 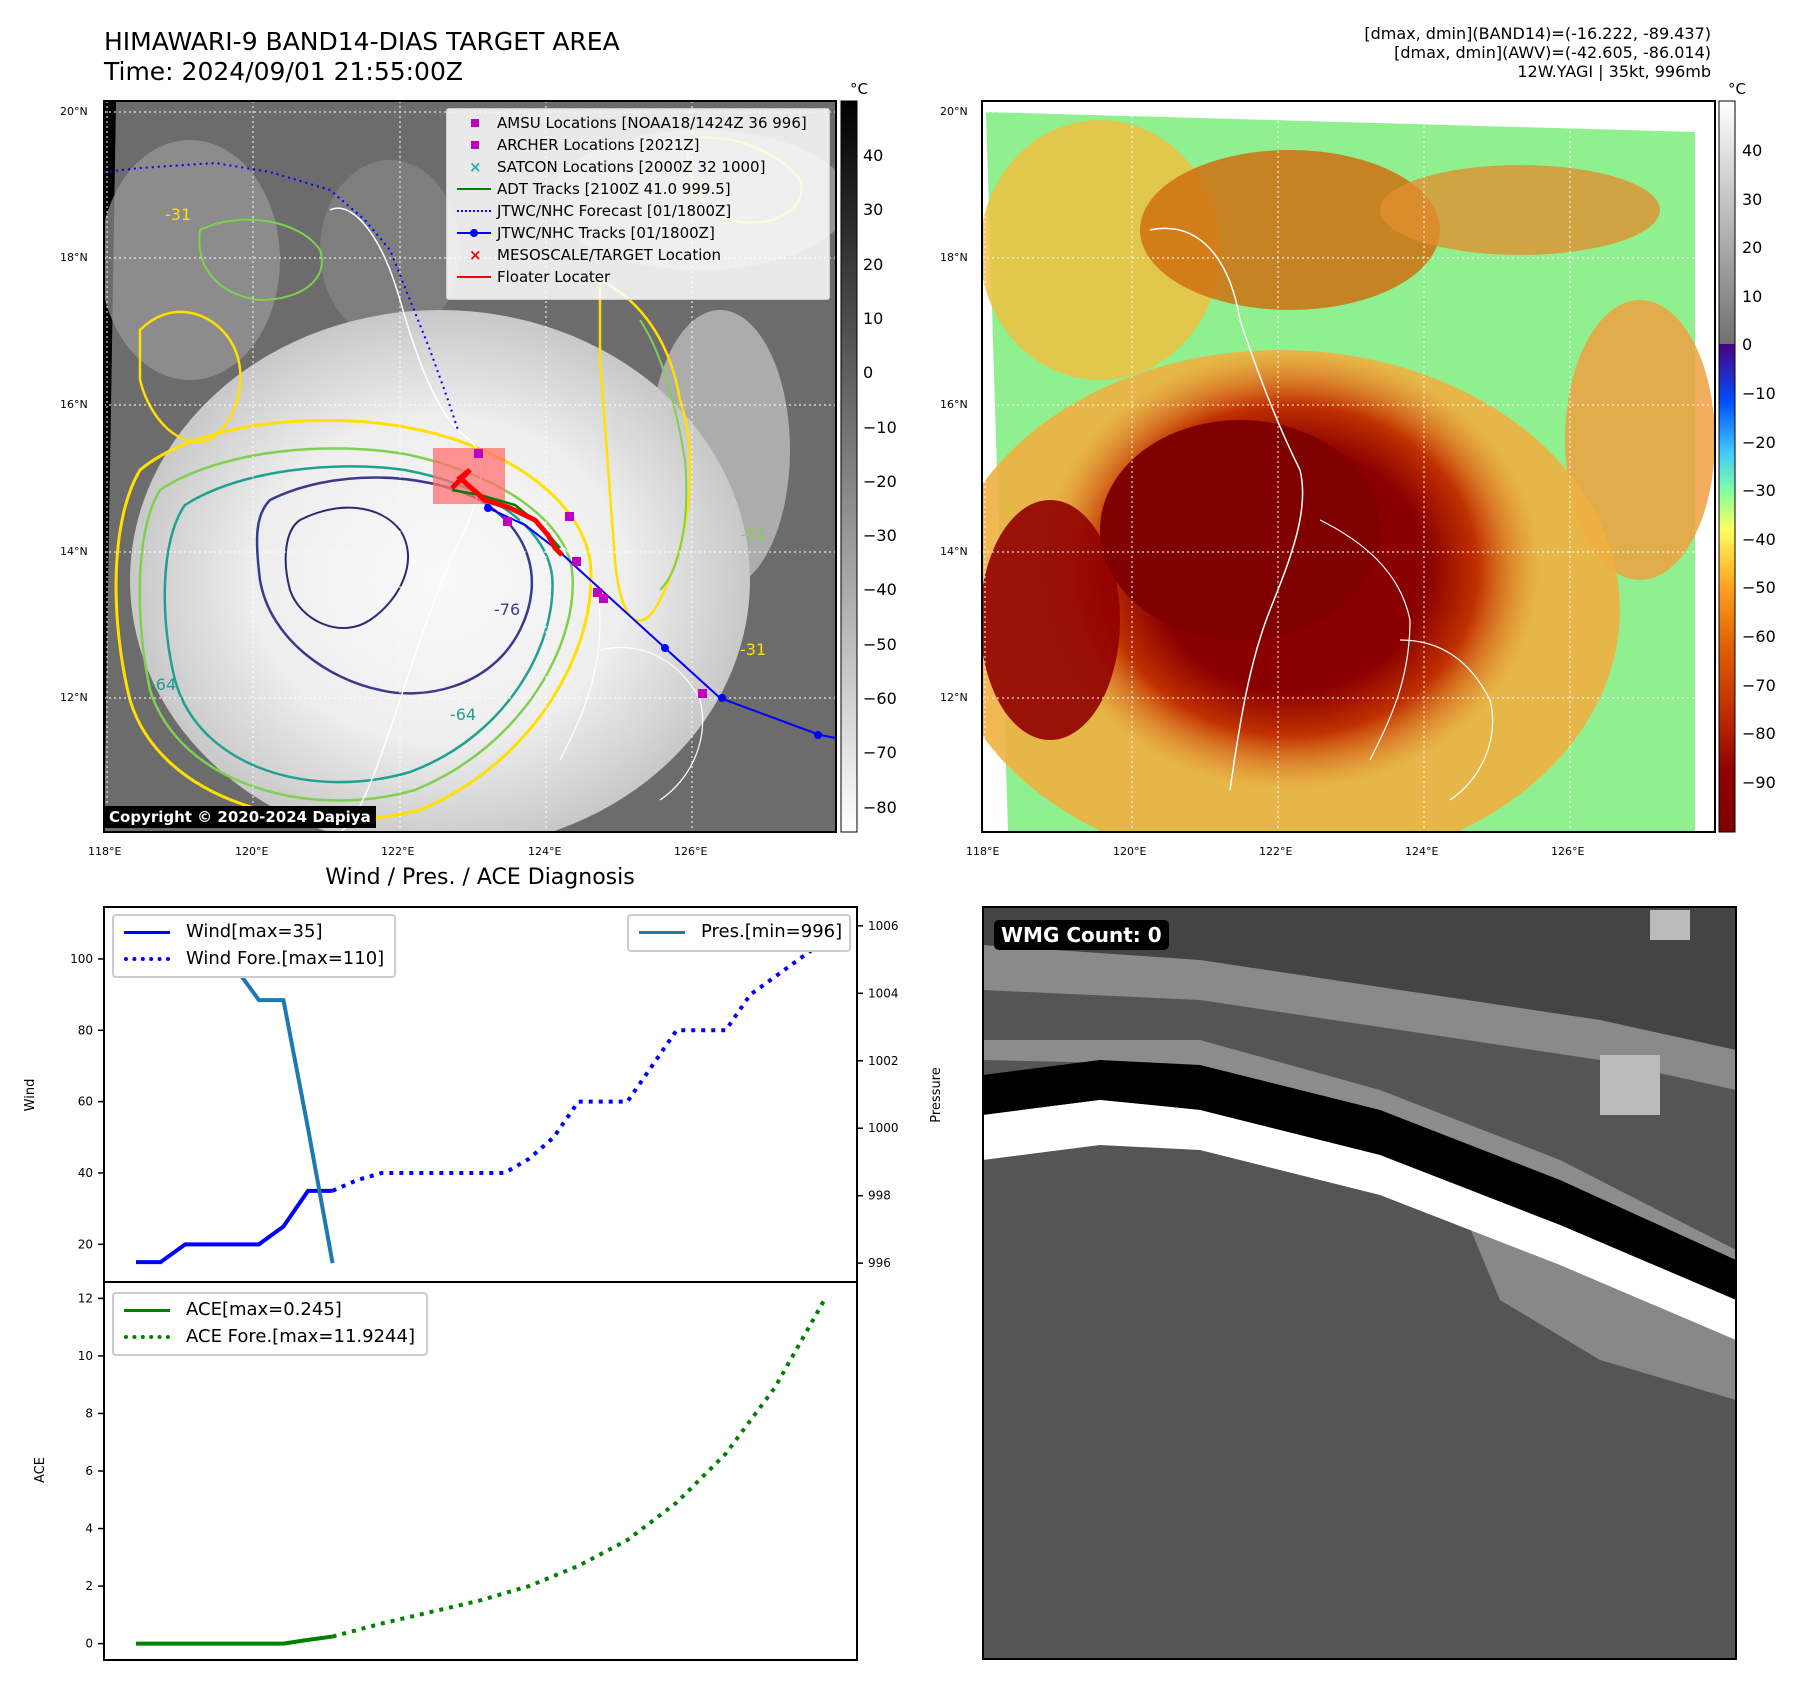 What do you see at coordinates (883, 926) in the screenshot?
I see `ytick-label: 1006` at bounding box center [883, 926].